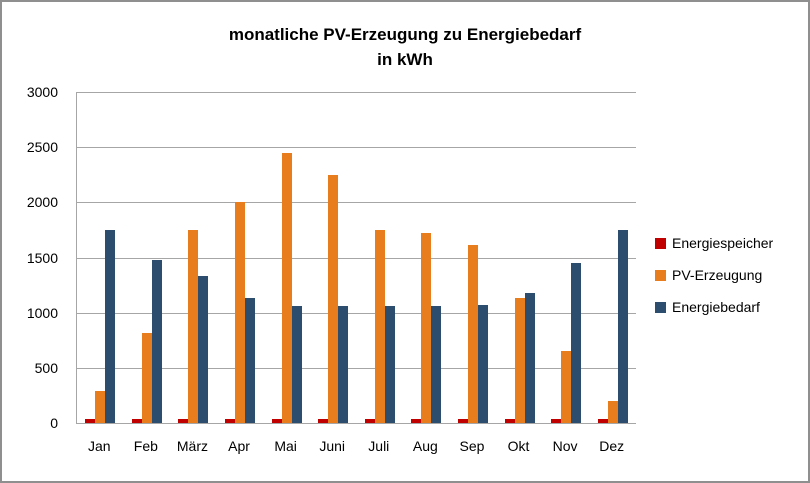  I want to click on legend-item-energiebedarf: Energiebedarf, so click(714, 307).